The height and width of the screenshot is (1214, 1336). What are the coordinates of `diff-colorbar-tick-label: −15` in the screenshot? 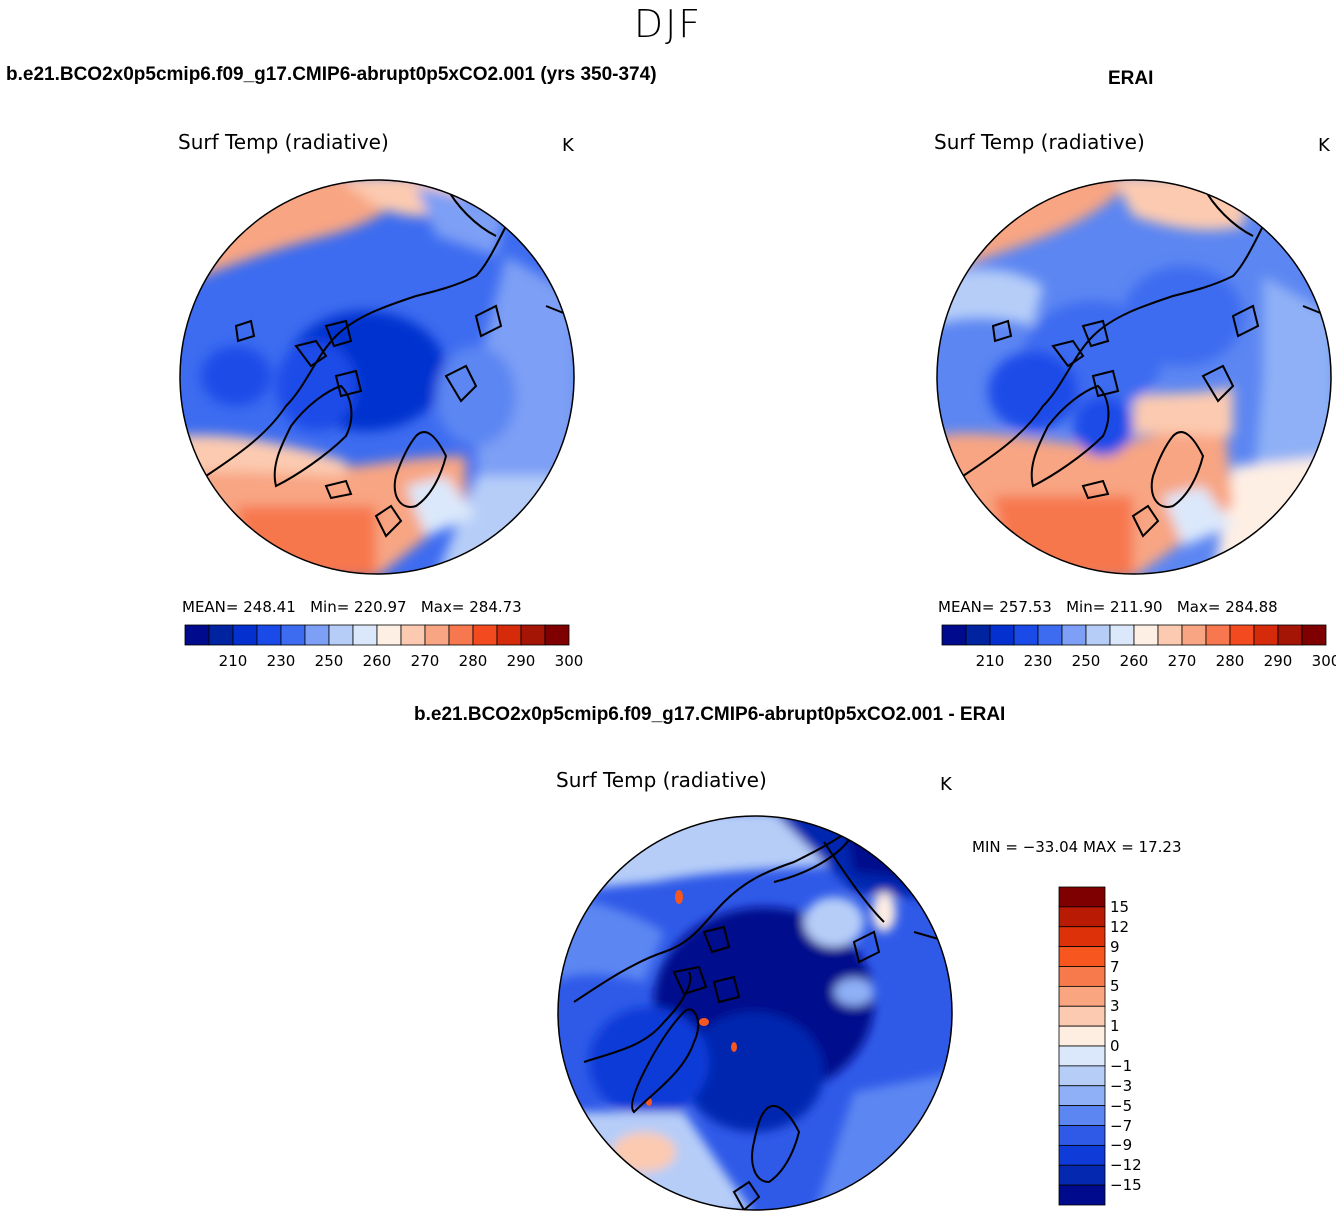 It's located at (1126, 1185).